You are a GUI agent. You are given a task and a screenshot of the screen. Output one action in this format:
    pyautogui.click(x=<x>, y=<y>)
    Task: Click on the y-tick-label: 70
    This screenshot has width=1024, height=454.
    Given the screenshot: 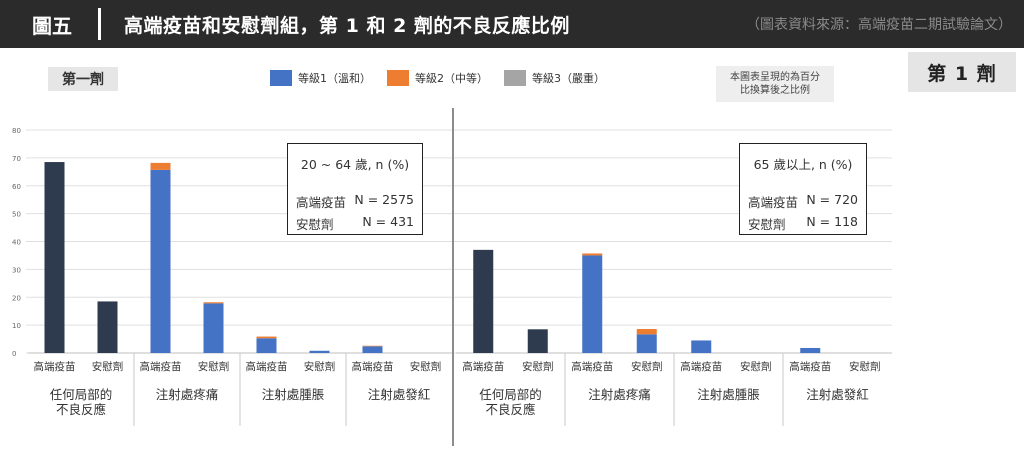 What is the action you would take?
    pyautogui.click(x=16, y=159)
    